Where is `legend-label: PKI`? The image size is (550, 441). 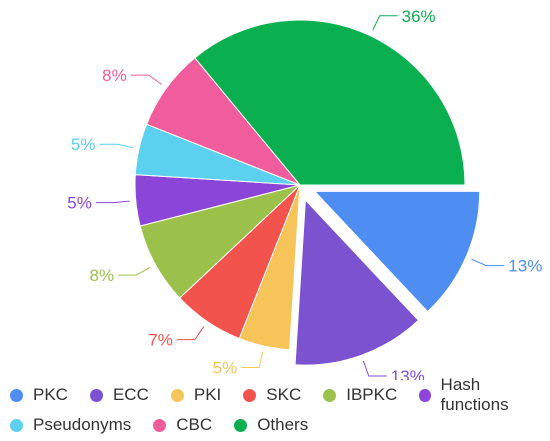 legend-label: PKI is located at coordinates (207, 394).